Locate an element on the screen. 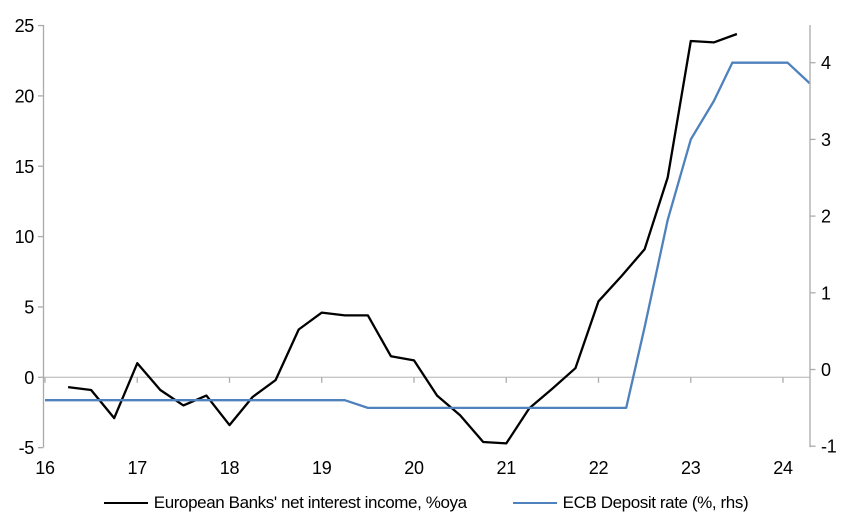  x-axis-tick-label: 21 is located at coordinates (507, 468).